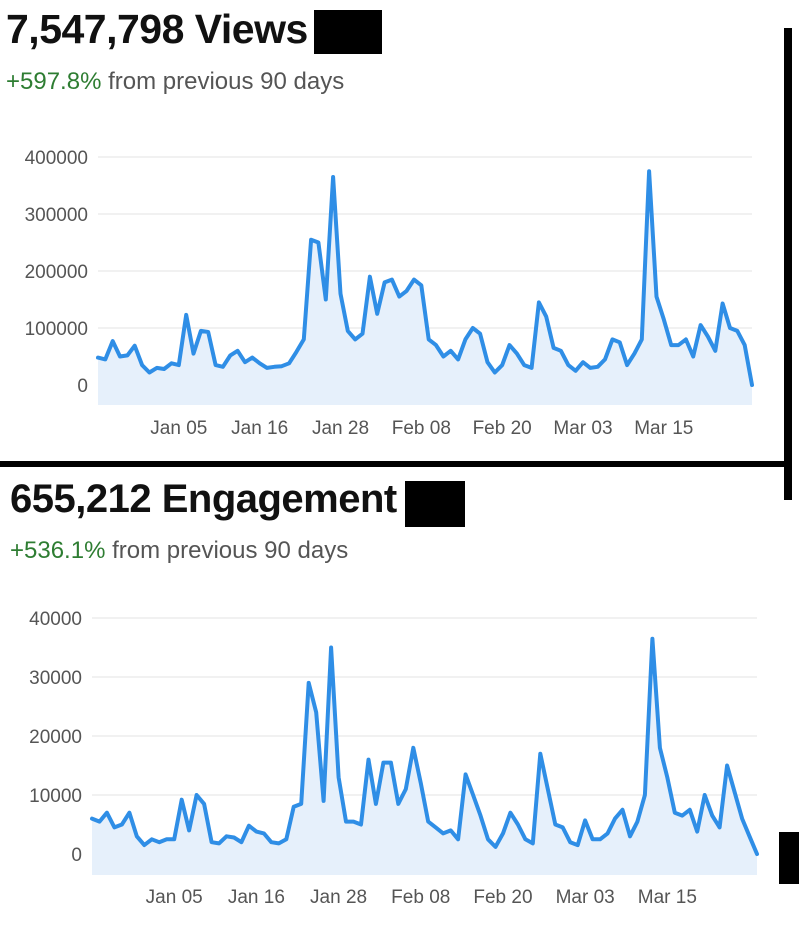 This screenshot has height=942, width=812. What do you see at coordinates (395, 464) in the screenshot?
I see `panel-divider` at bounding box center [395, 464].